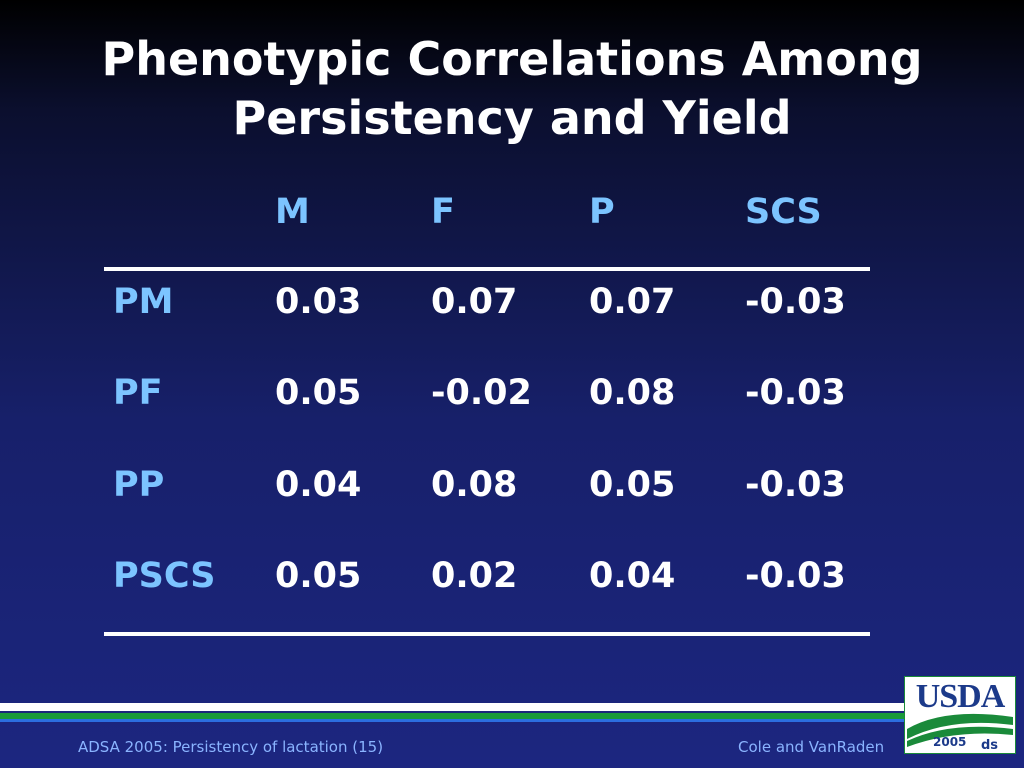 The height and width of the screenshot is (768, 1024). Describe the element at coordinates (452, 716) in the screenshot. I see `footer-band-green` at that location.